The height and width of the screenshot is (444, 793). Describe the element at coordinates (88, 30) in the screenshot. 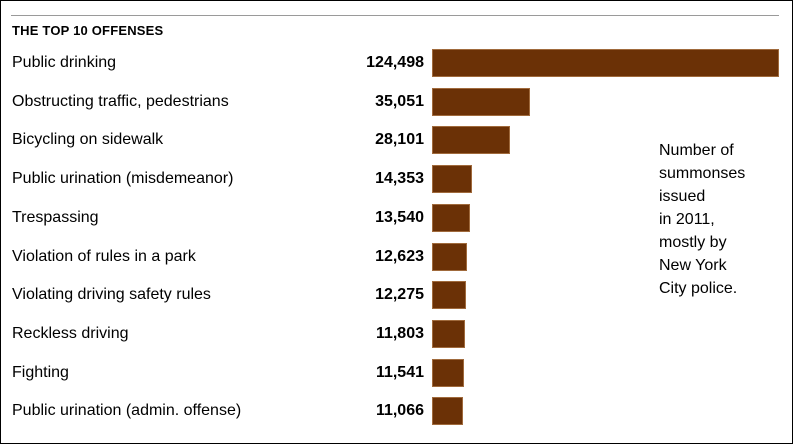

I see `chart-title: THE TOP 10 OFFENSES` at that location.